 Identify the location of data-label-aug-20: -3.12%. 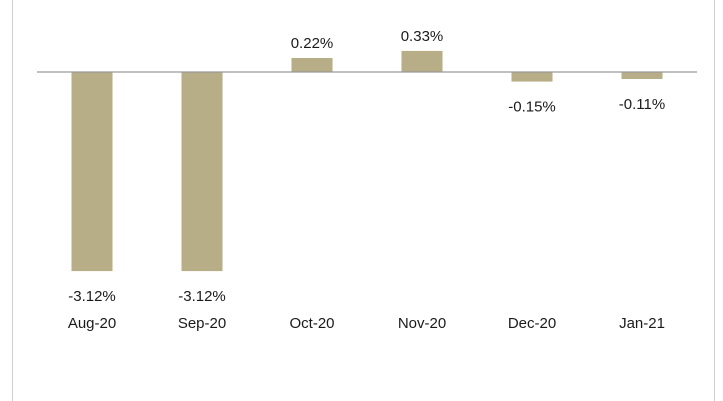
(92, 296).